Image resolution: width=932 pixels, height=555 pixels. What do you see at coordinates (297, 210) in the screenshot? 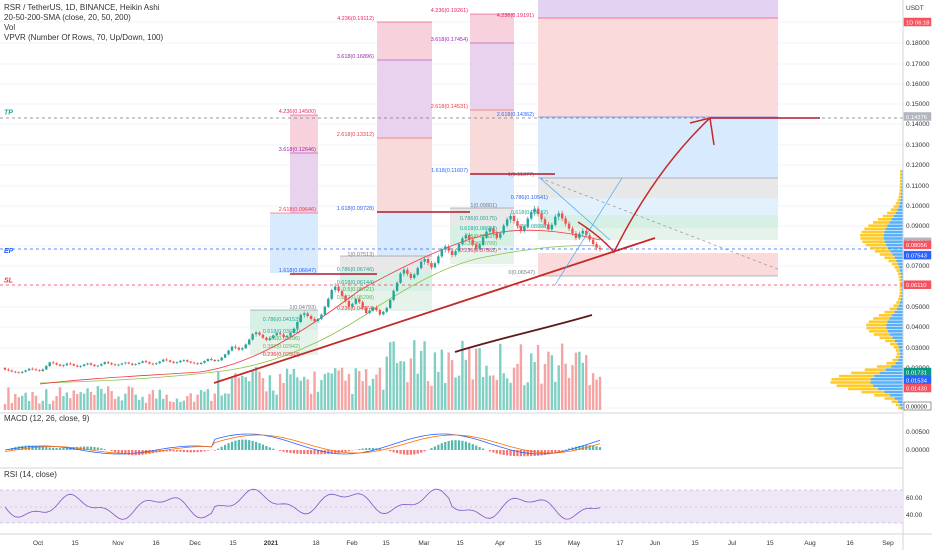
I see `fib-label: 2.618(0.09646)` at bounding box center [297, 210].